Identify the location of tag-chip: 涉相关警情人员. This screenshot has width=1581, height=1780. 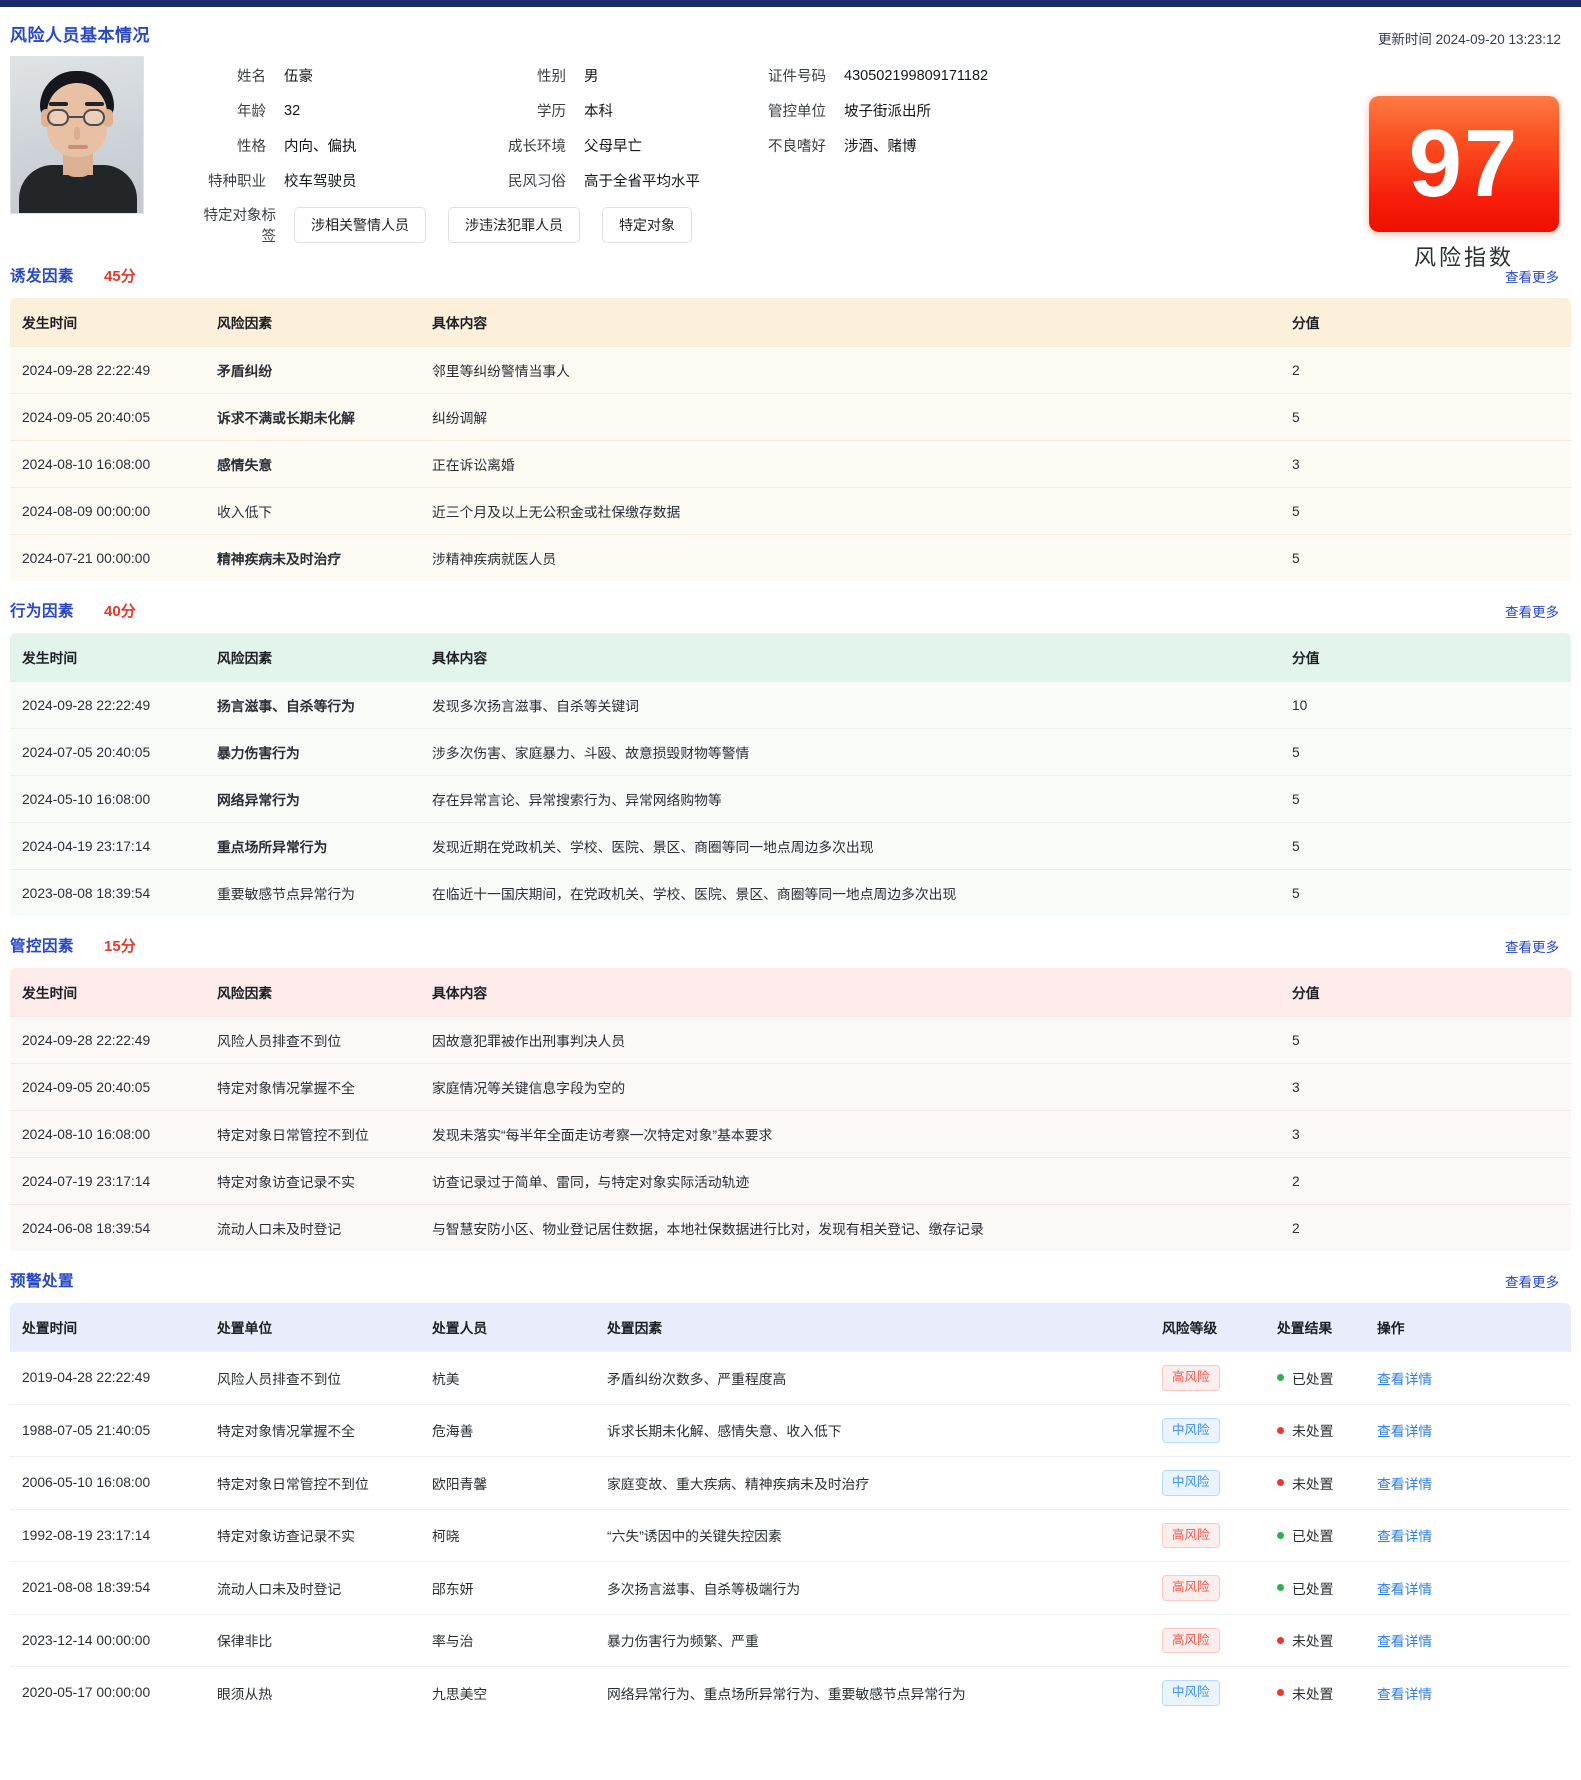
(360, 225).